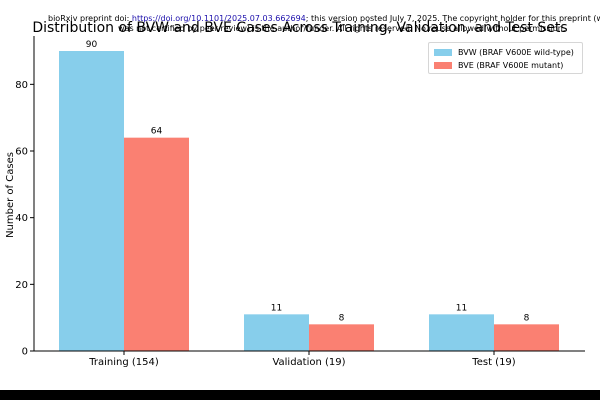 The width and height of the screenshot is (600, 400). Describe the element at coordinates (92, 45) in the screenshot. I see `data-label-training-bvw: 90` at that location.